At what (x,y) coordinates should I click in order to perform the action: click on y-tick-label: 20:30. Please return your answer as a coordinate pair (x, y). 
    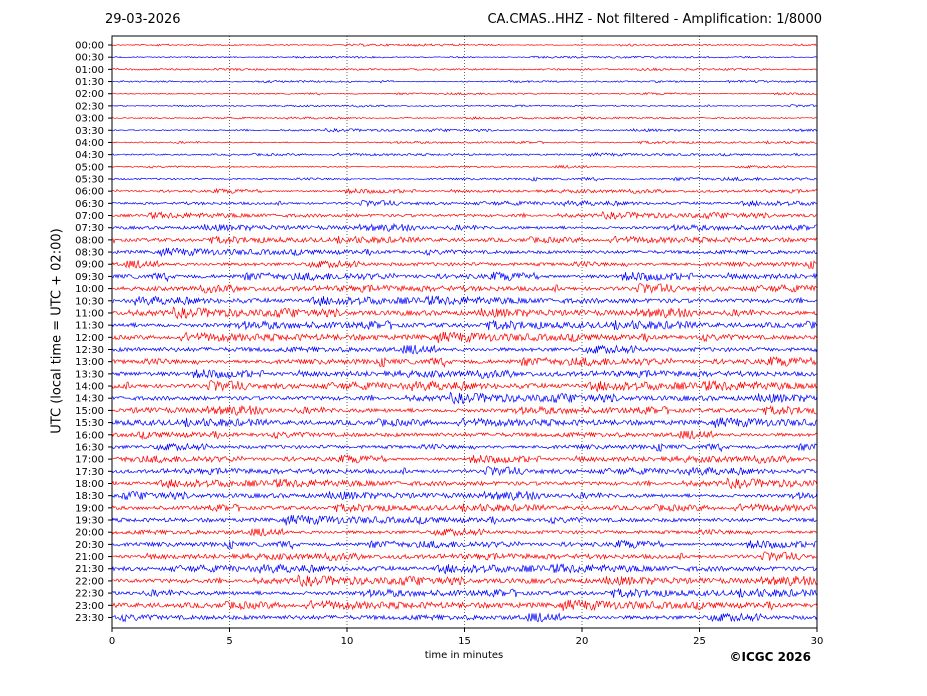
    Looking at the image, I should click on (89, 545).